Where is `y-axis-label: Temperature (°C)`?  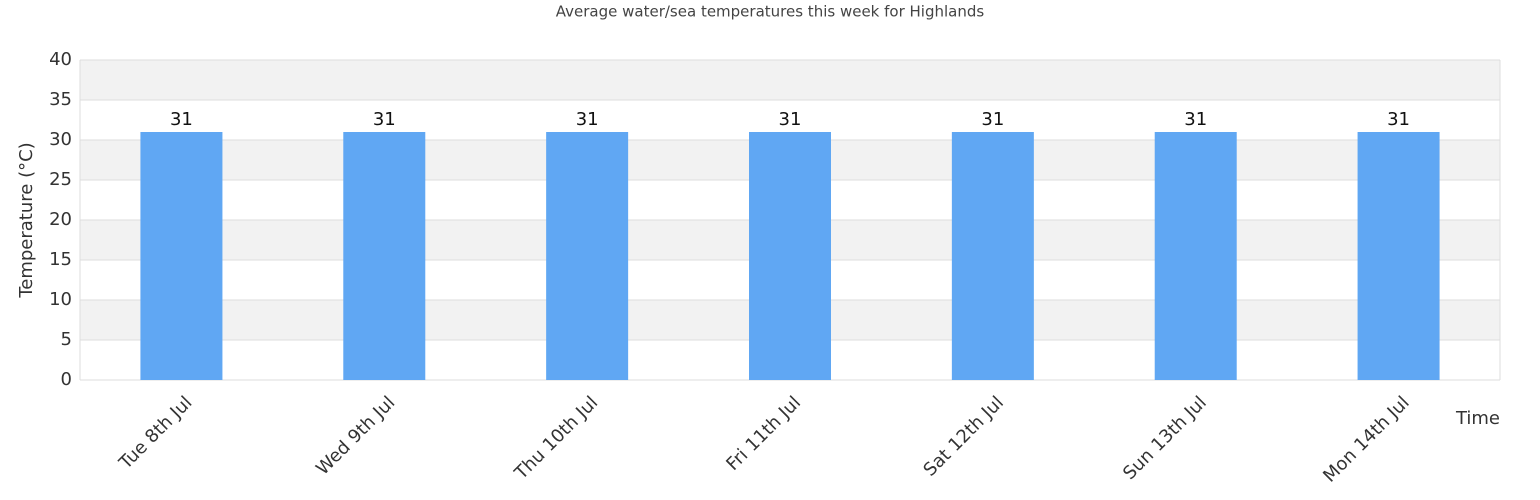
y-axis-label: Temperature (°C) is located at coordinates (26, 220).